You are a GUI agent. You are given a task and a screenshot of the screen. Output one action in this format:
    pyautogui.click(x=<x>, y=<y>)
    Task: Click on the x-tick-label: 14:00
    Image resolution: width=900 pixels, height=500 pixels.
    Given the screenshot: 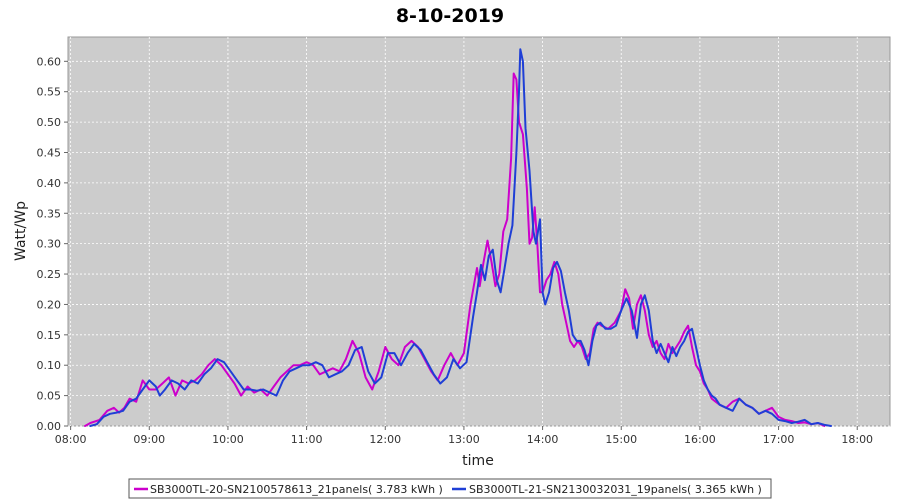 What is the action you would take?
    pyautogui.click(x=543, y=439)
    